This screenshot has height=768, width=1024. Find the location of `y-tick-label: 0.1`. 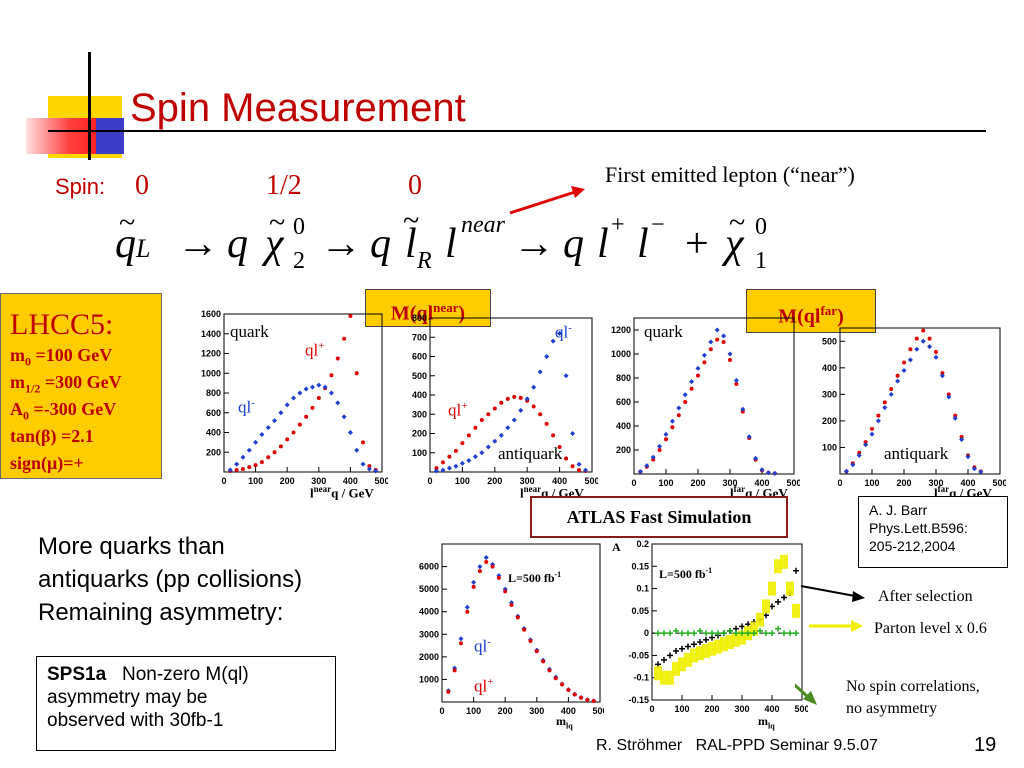

y-tick-label: 0.1 is located at coordinates (642, 589).